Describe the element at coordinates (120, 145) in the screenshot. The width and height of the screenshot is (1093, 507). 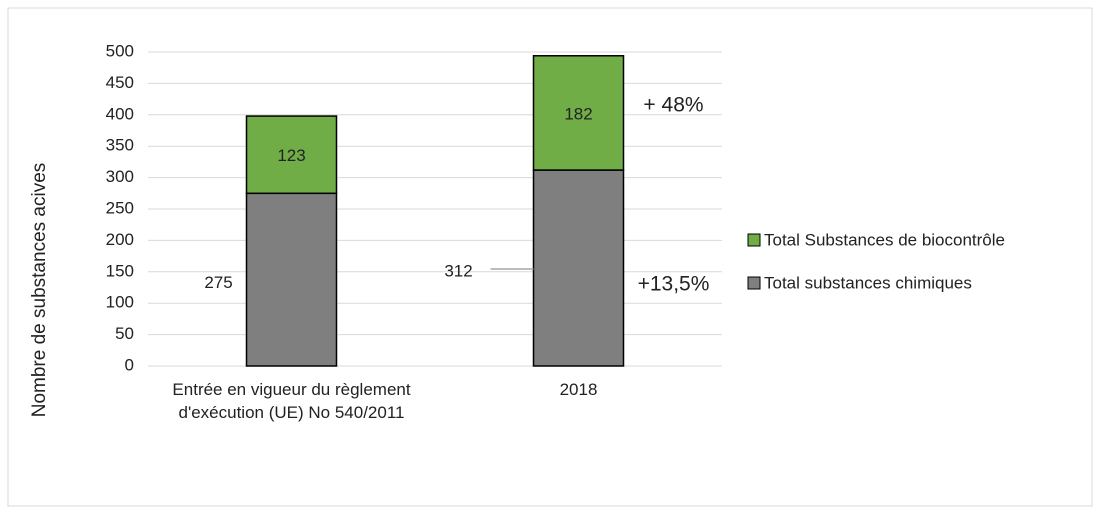
I see `y-tick-label: 350` at that location.